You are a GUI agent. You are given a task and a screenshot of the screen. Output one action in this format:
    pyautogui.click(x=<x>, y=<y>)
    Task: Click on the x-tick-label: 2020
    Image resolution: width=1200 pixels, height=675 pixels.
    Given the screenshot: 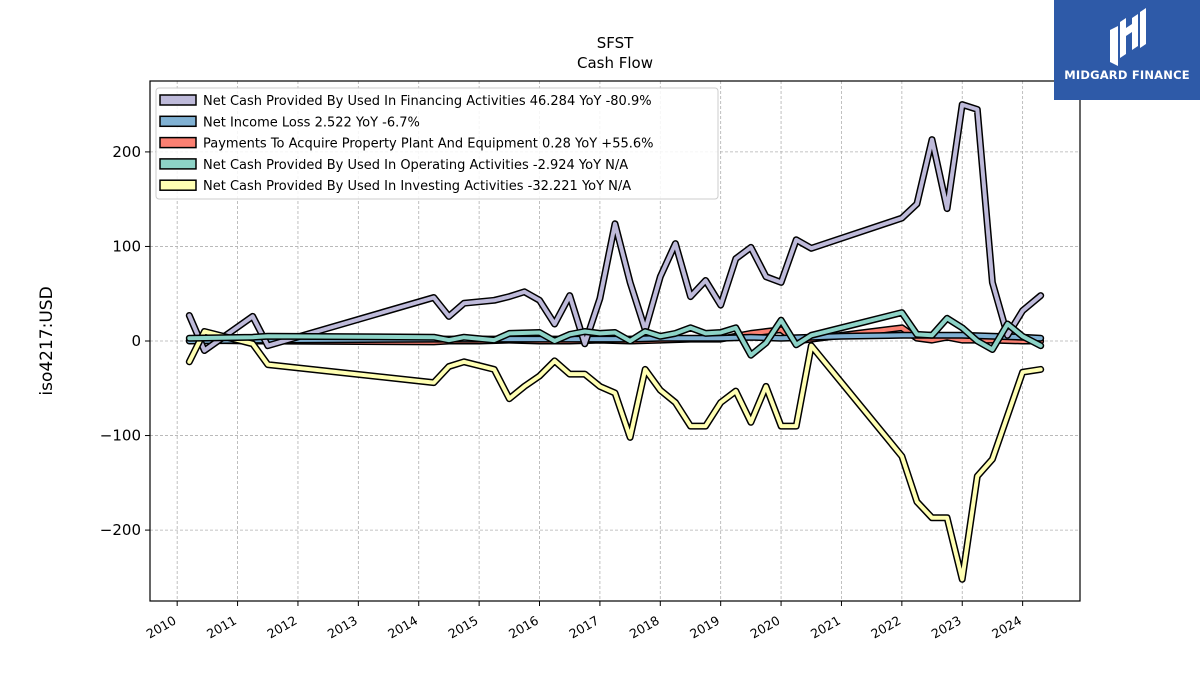 What is the action you would take?
    pyautogui.click(x=765, y=627)
    